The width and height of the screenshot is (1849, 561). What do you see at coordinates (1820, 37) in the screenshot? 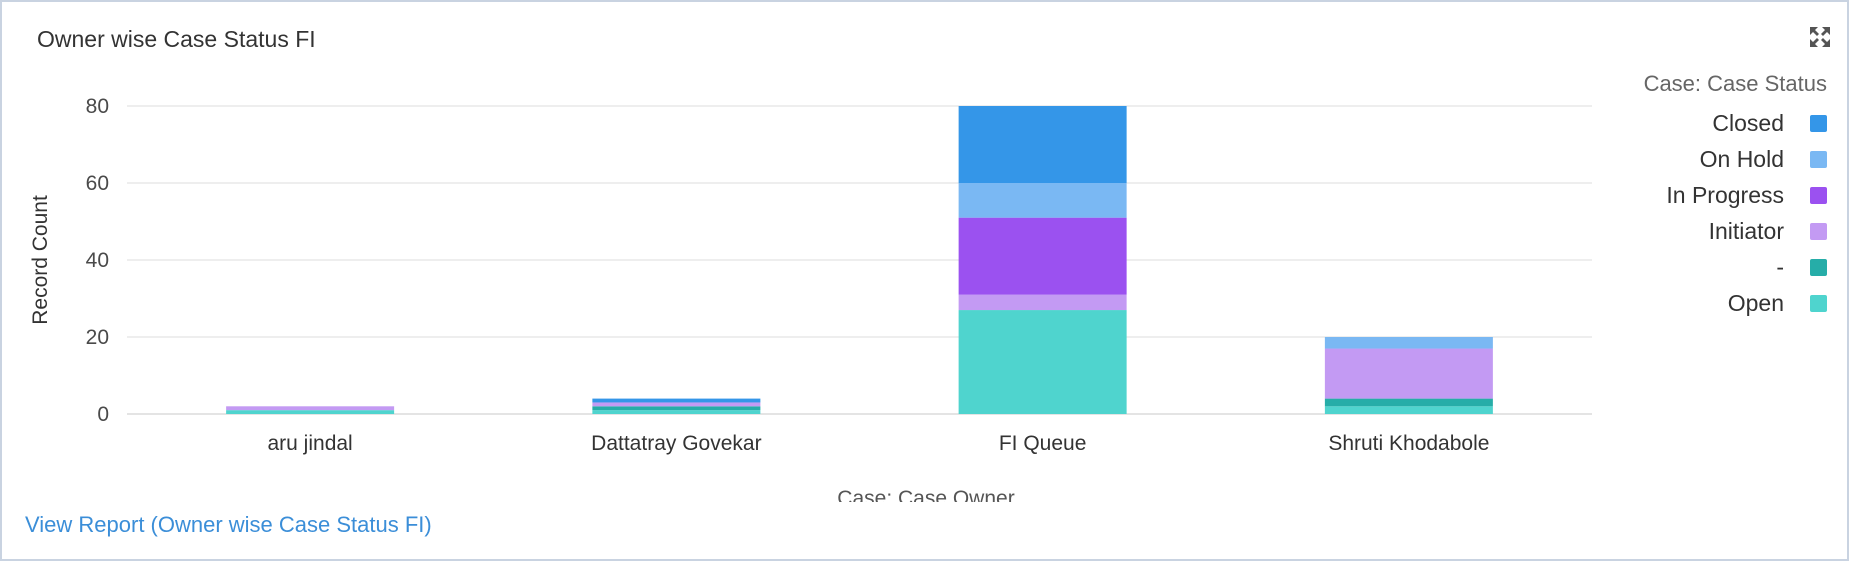
I see `expand-icon` at bounding box center [1820, 37].